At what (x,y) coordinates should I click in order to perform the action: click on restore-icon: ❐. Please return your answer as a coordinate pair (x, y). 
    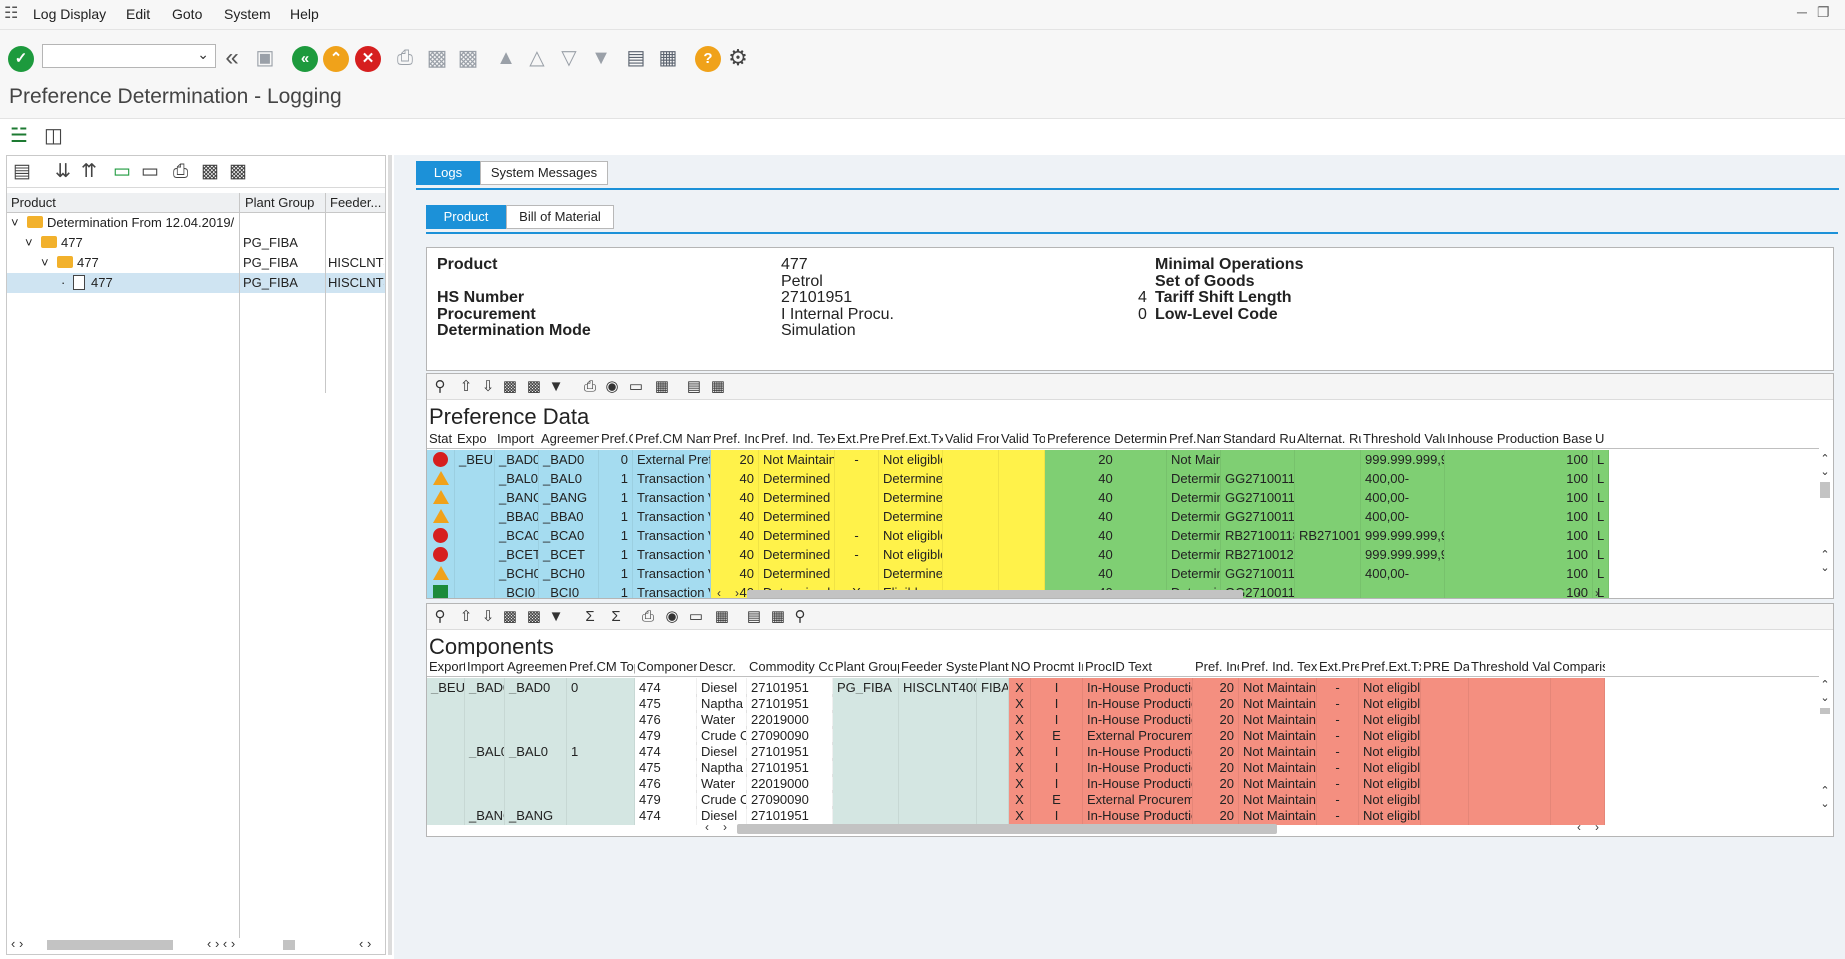
    Looking at the image, I should click on (1823, 12).